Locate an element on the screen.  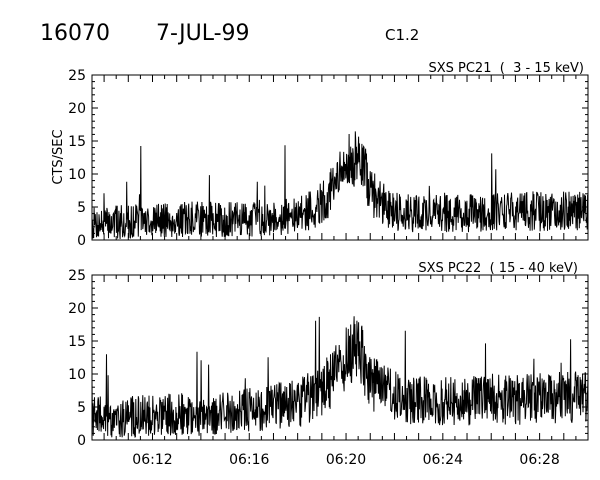
x-tick-label: 06:28 is located at coordinates (539, 460).